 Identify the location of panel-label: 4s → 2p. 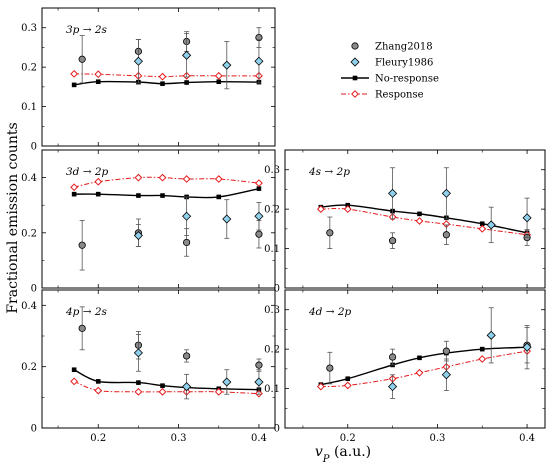
(329, 172).